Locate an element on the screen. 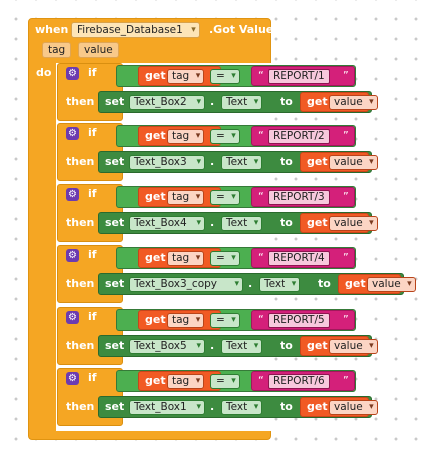  component-dropdown: Text_Box3 is located at coordinates (167, 162).